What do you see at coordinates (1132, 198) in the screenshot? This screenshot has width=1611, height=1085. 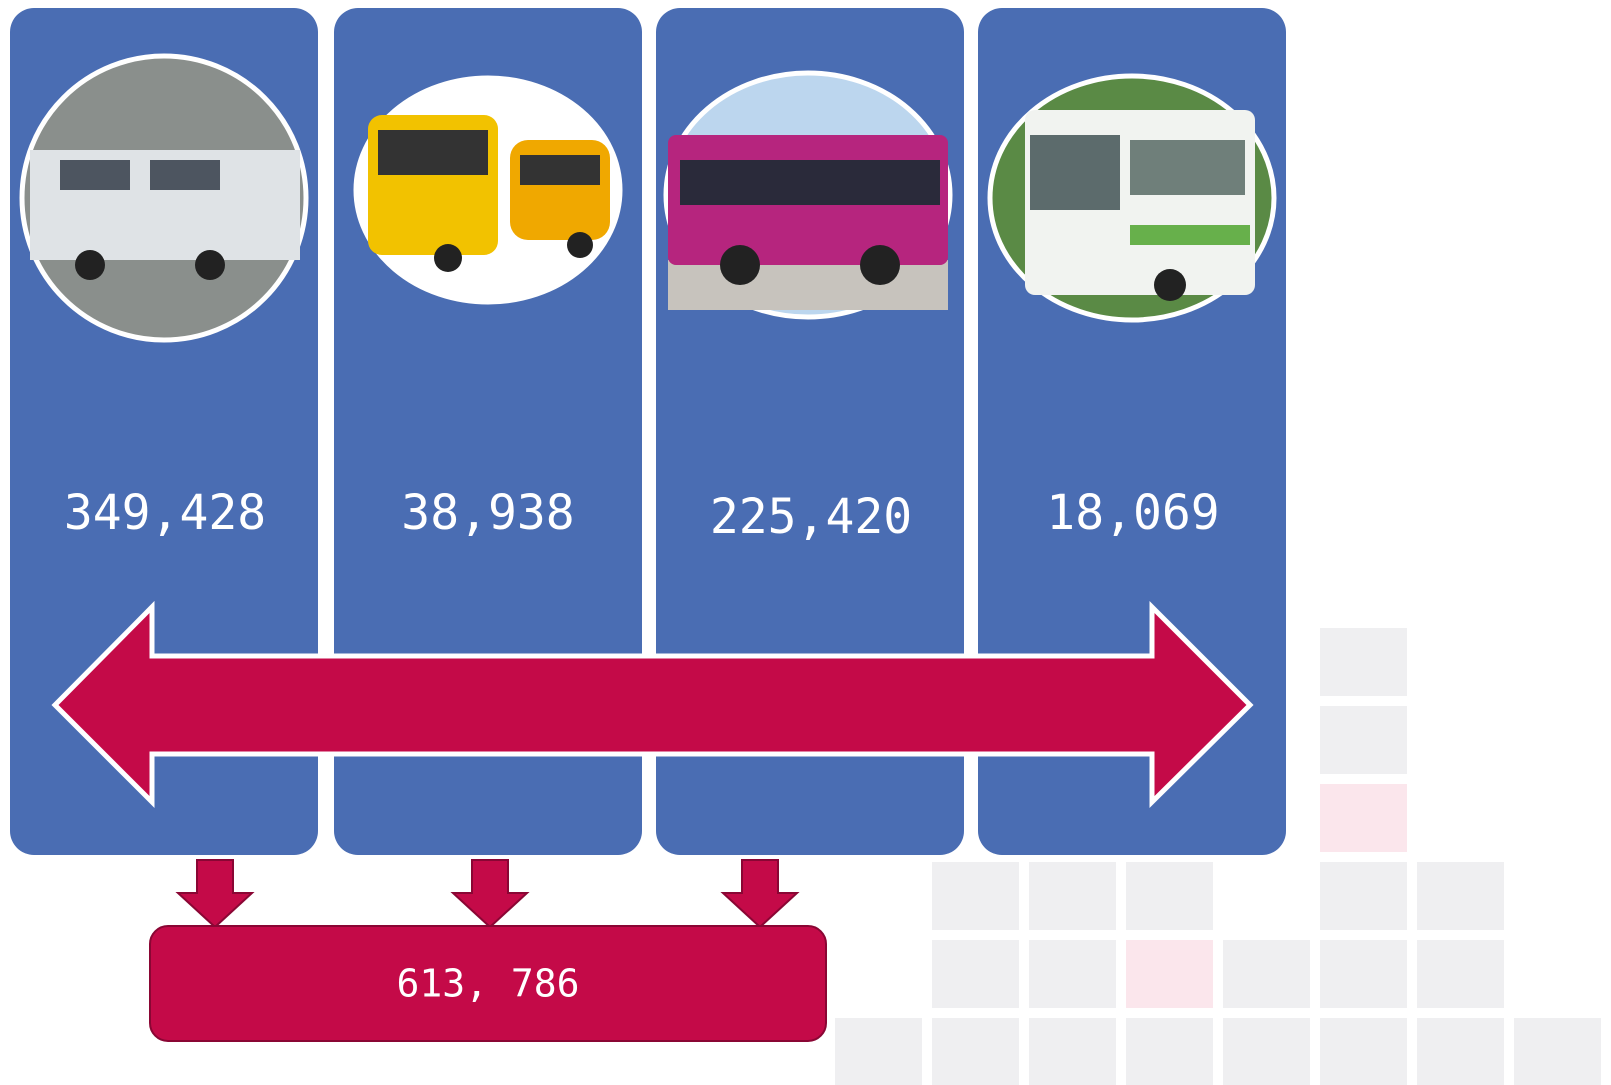 I see `photo-green-white-bus` at bounding box center [1132, 198].